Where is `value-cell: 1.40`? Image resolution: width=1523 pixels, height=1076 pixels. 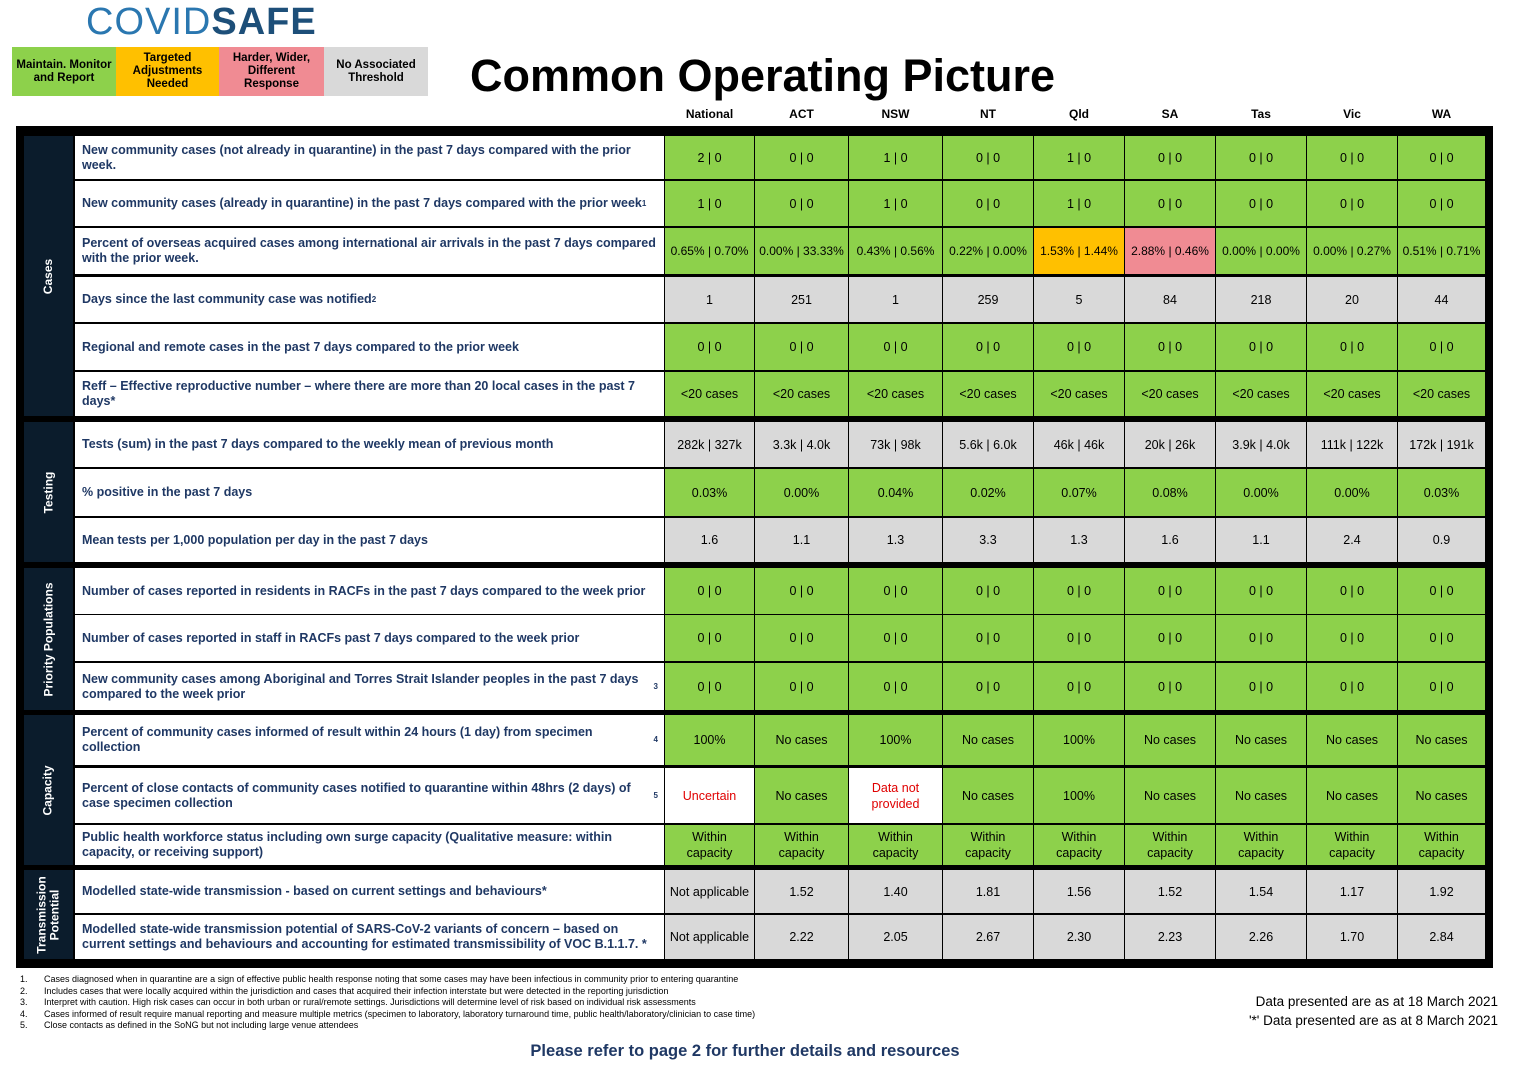 value-cell: 1.40 is located at coordinates (895, 891).